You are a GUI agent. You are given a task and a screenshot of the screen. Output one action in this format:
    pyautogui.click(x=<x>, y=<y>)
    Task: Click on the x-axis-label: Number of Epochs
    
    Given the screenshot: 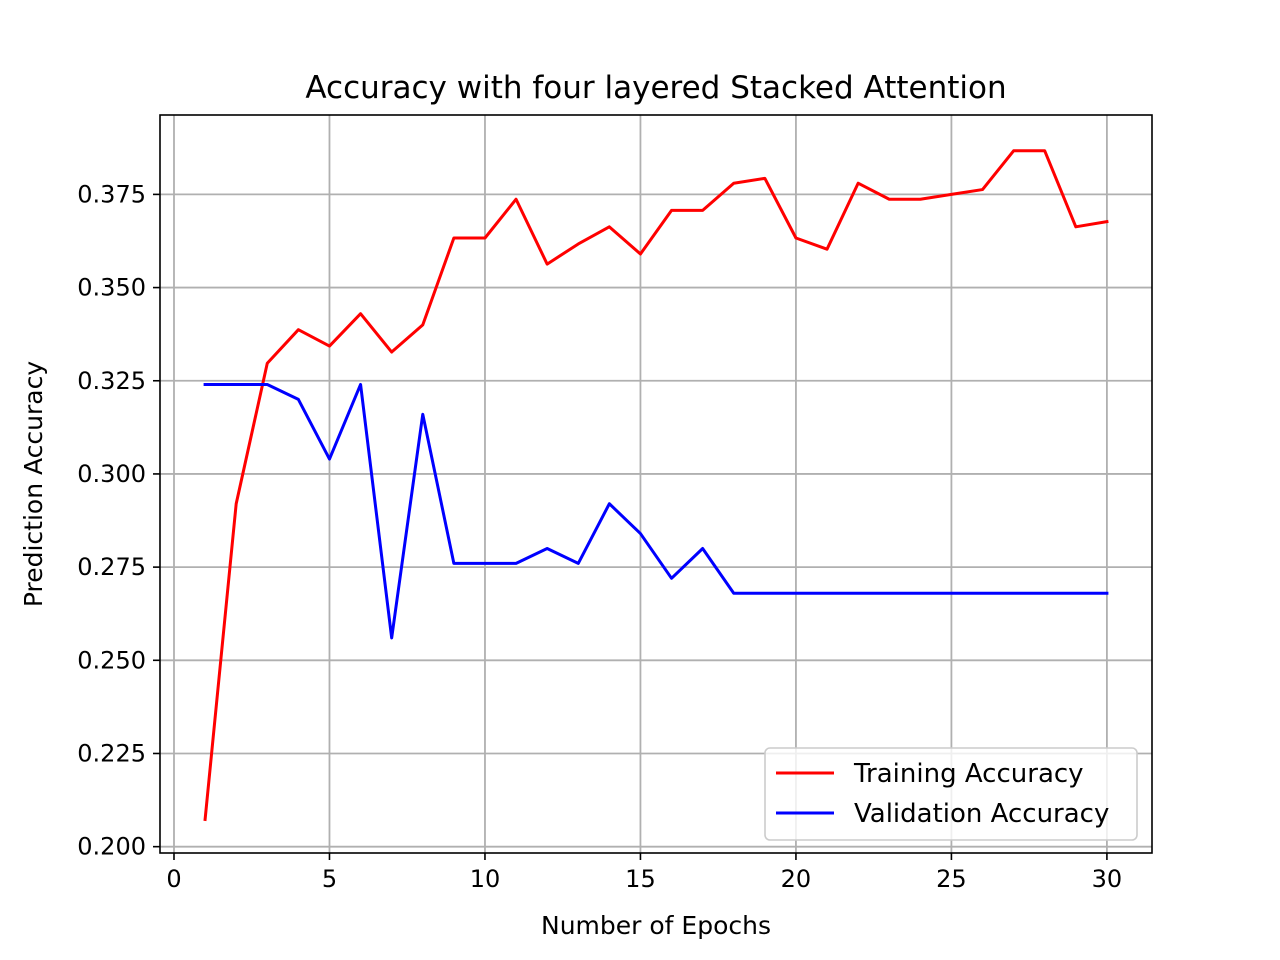 What is the action you would take?
    pyautogui.click(x=656, y=925)
    